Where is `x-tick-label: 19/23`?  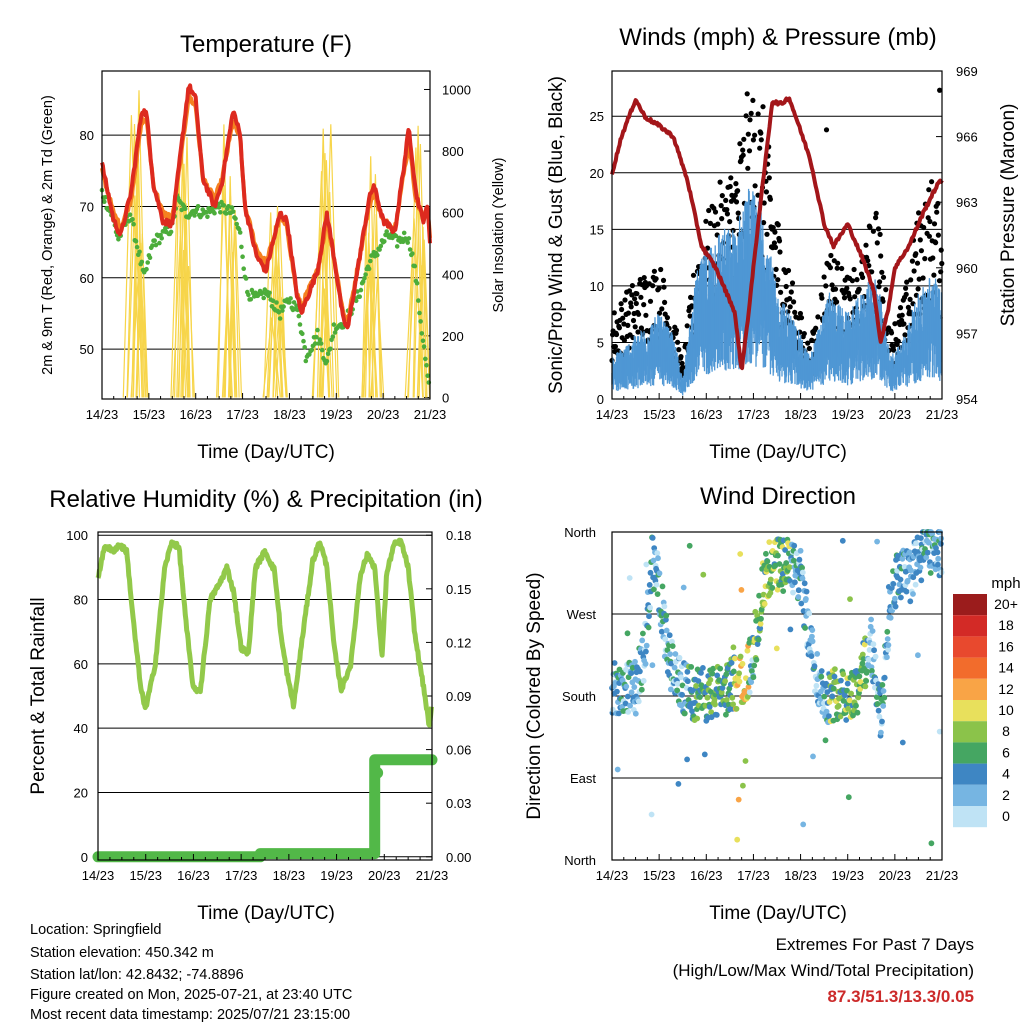
x-tick-label: 19/23 is located at coordinates (336, 875).